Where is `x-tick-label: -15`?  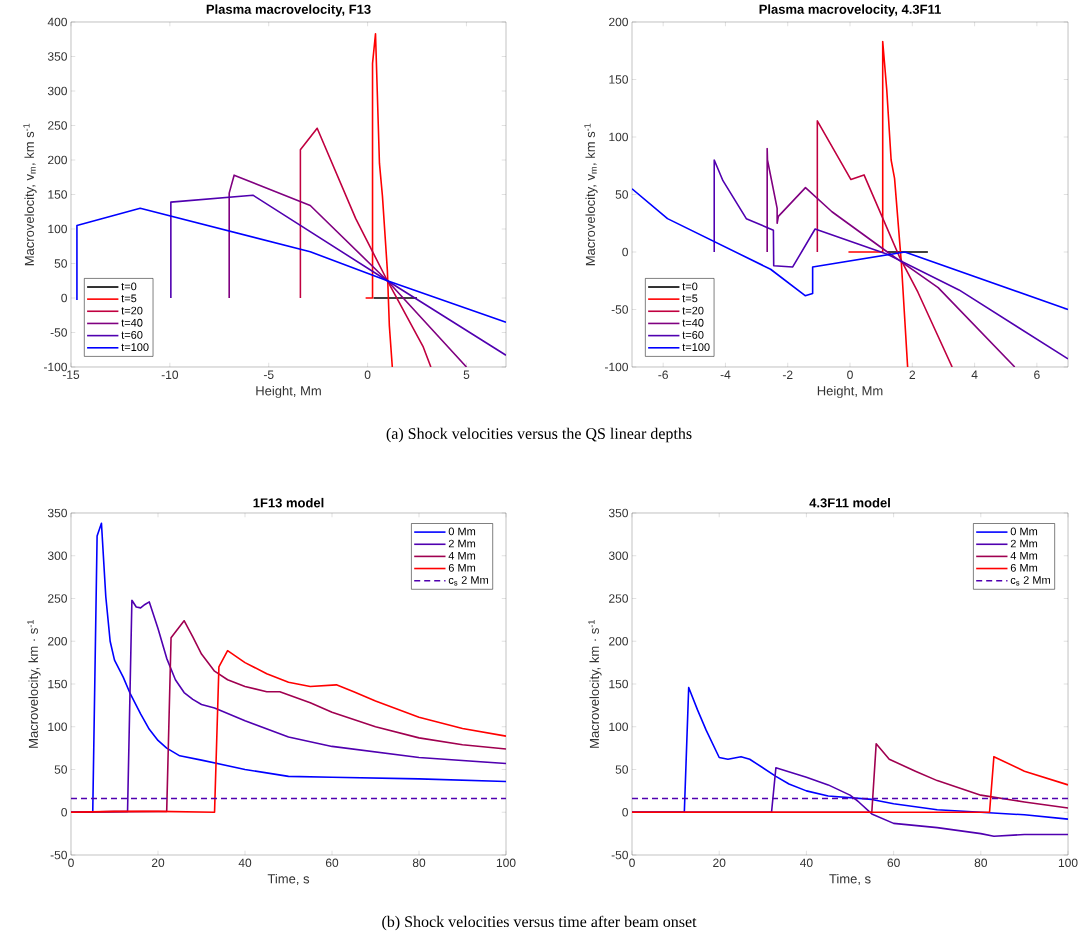 x-tick-label: -15 is located at coordinates (71, 374).